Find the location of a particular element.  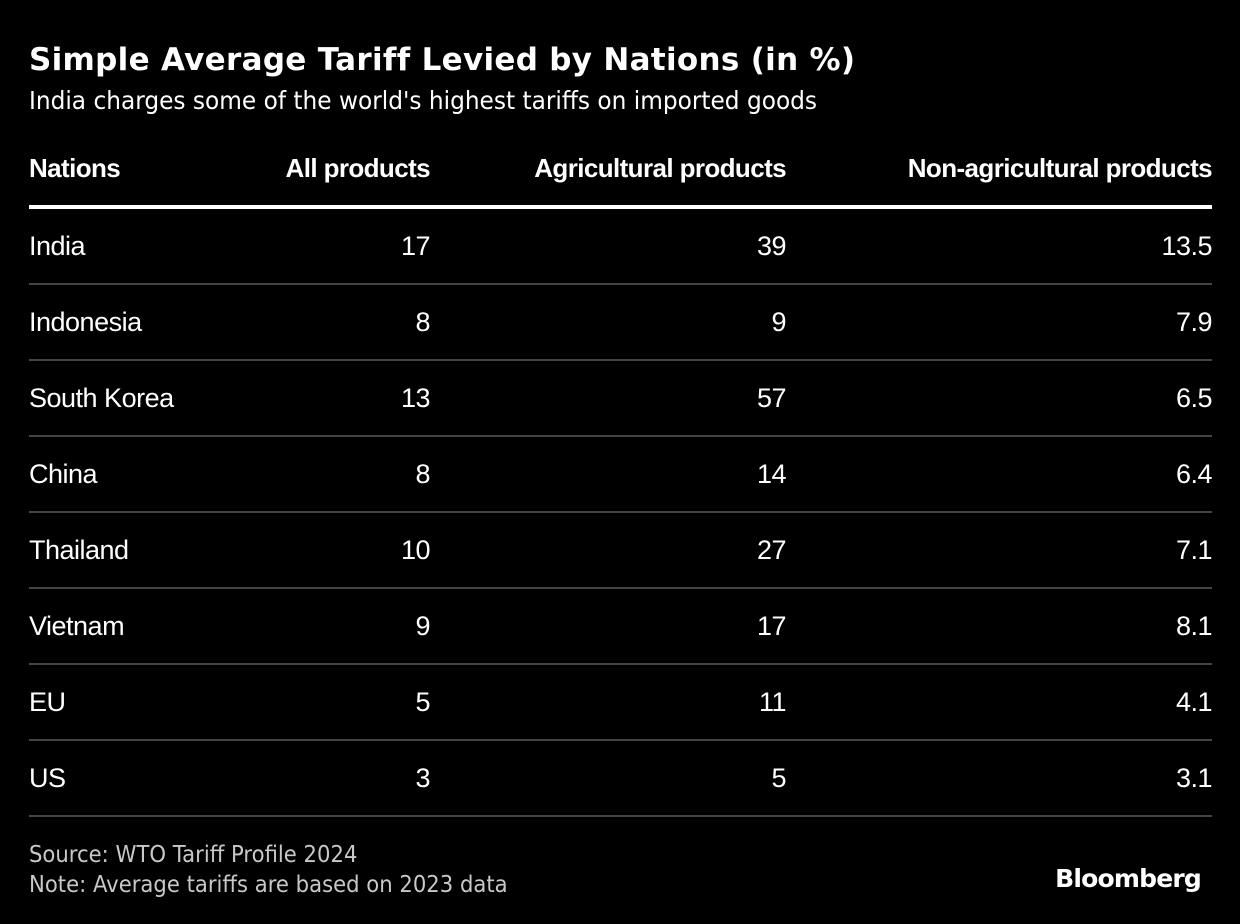

cell-agricultural: 11 is located at coordinates (772, 702).